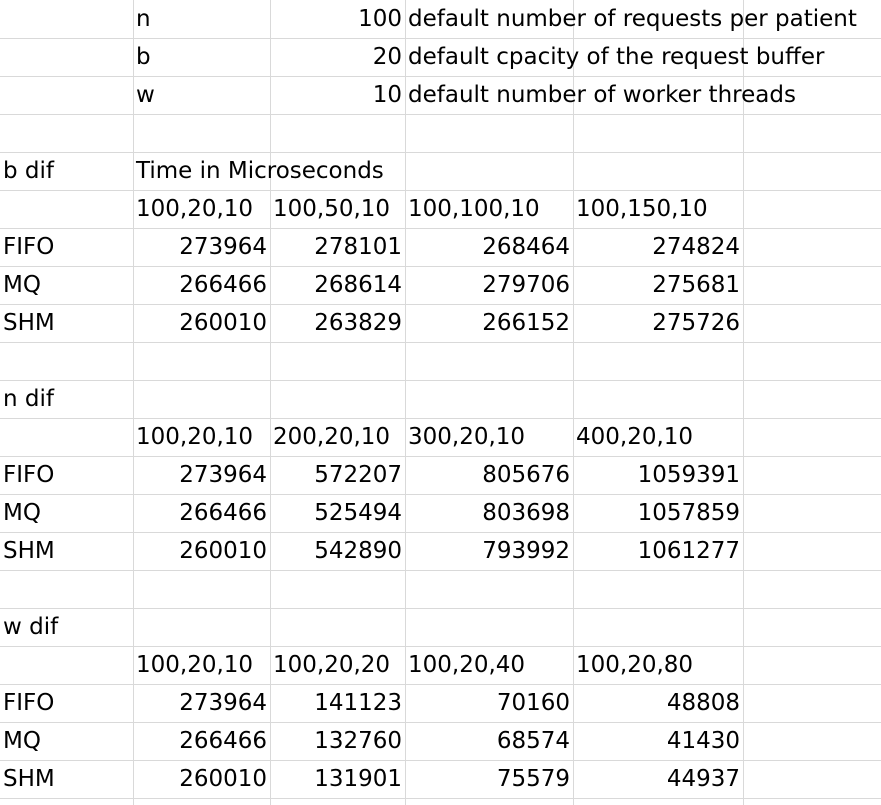  Describe the element at coordinates (143, 19) in the screenshot. I see `param-name-cell: n` at that location.